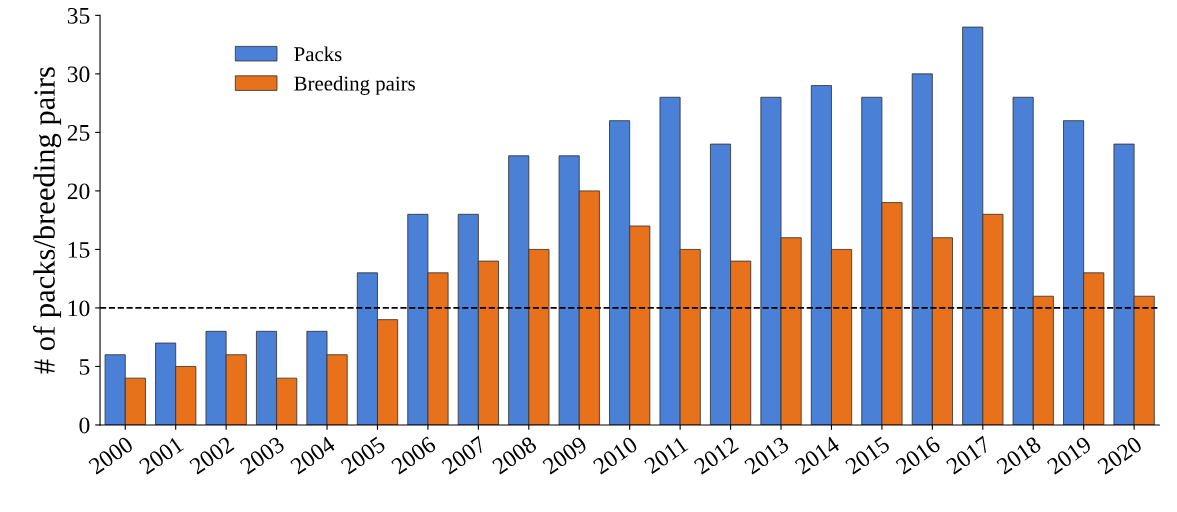  I want to click on x-tick-label: 2011, so click(666, 455).